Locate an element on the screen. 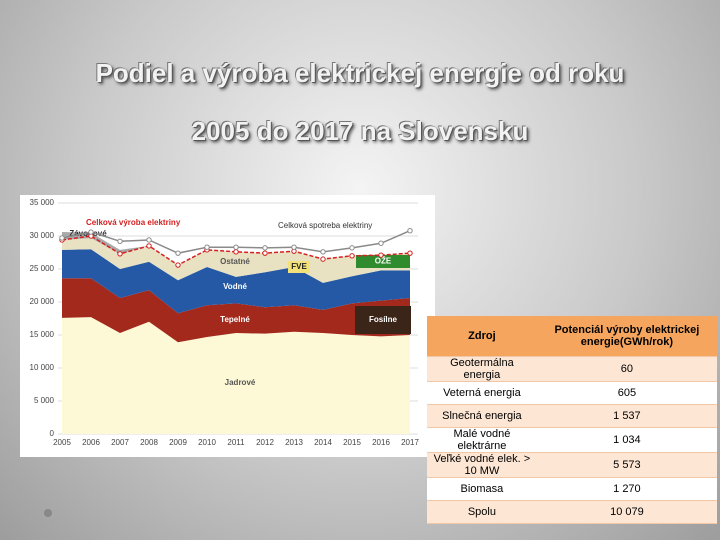 This screenshot has height=540, width=720. x-tick-label: 2005 is located at coordinates (62, 442).